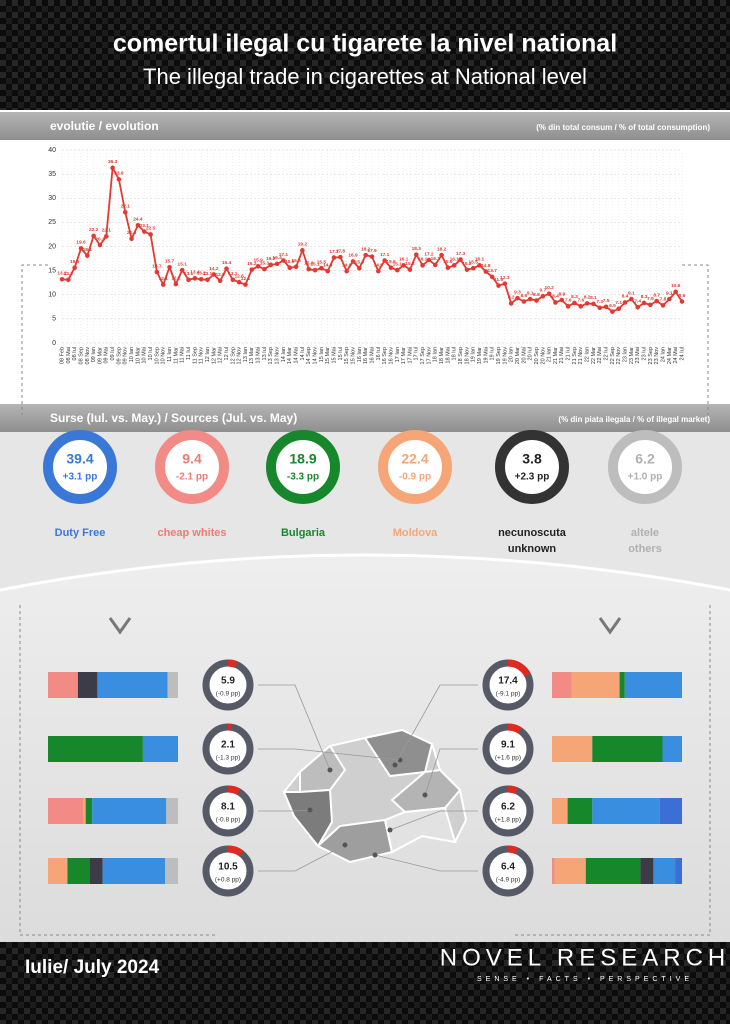 This screenshot has height=1024, width=730. Describe the element at coordinates (189, 353) in the screenshot. I see `x-tick-label: 11 Iul` at that location.